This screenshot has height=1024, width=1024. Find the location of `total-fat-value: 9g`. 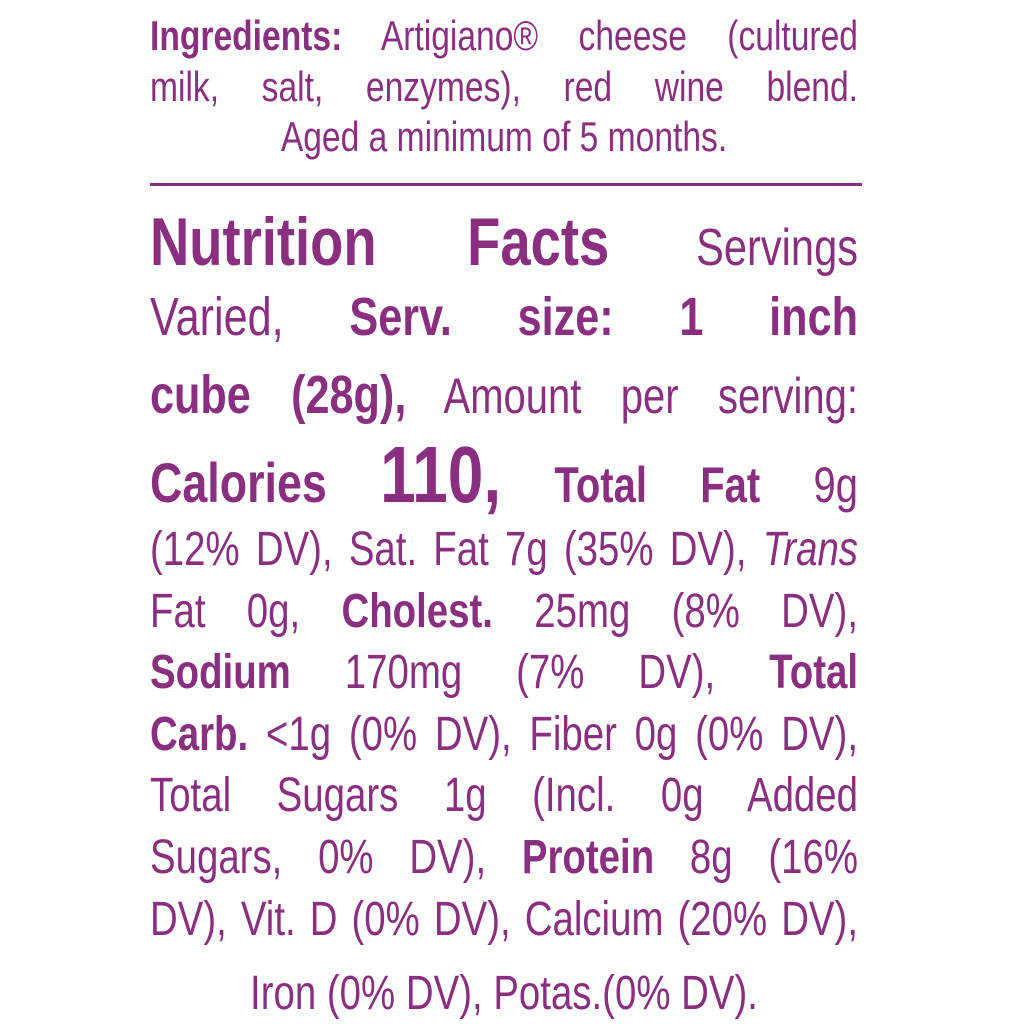

total-fat-value: 9g is located at coordinates (835, 485).